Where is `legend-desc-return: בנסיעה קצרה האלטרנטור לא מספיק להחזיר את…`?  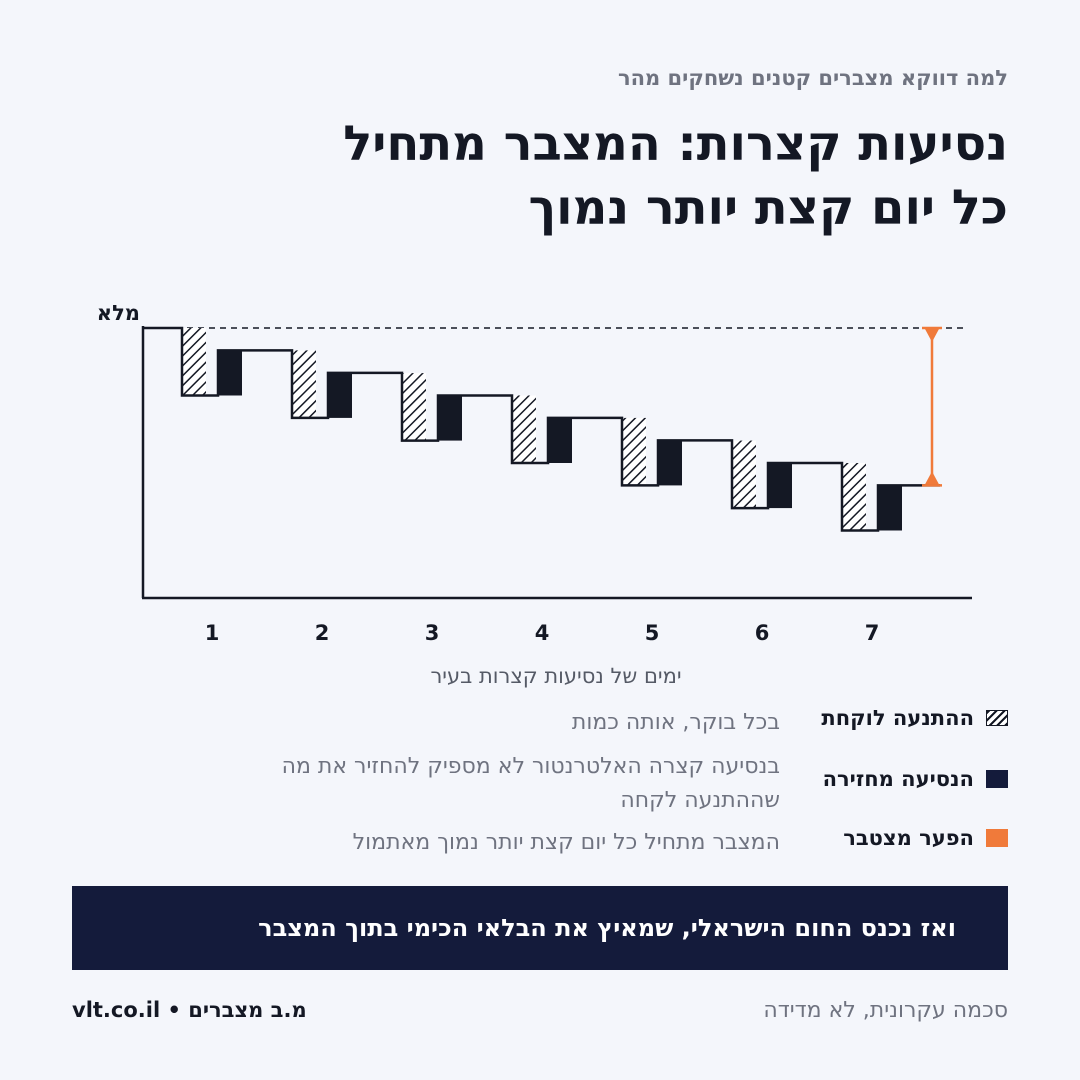 legend-desc-return: בנסיעה קצרה האלטרנטור לא מספיק להחזיר את… is located at coordinates (530, 783).